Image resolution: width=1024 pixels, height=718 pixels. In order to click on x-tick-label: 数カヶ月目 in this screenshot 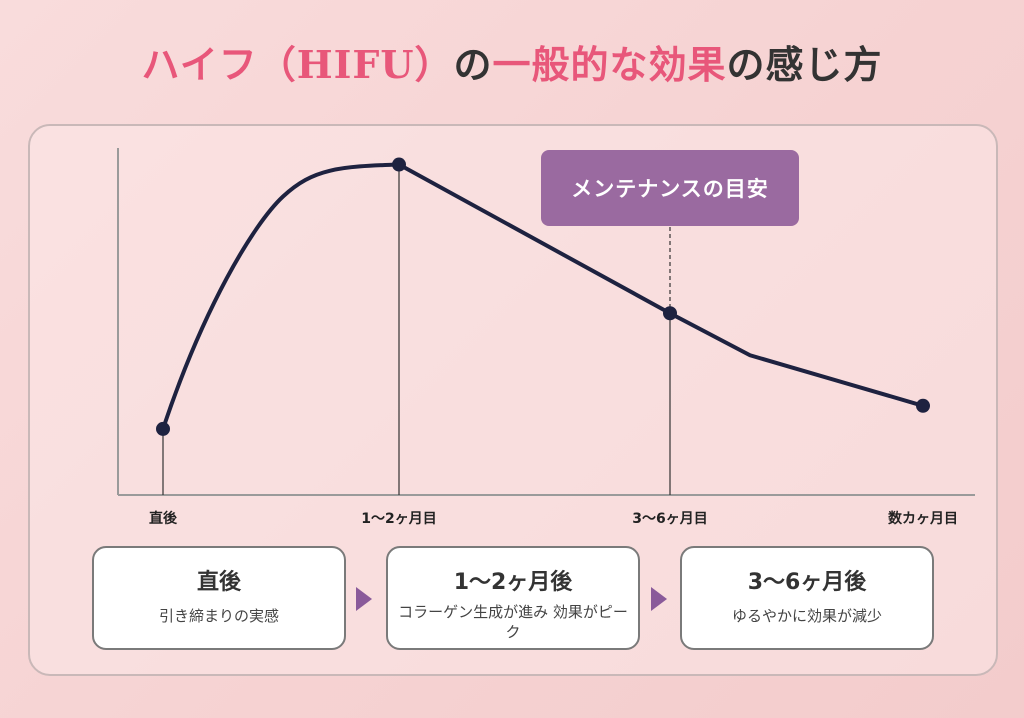, I will do `click(923, 519)`.